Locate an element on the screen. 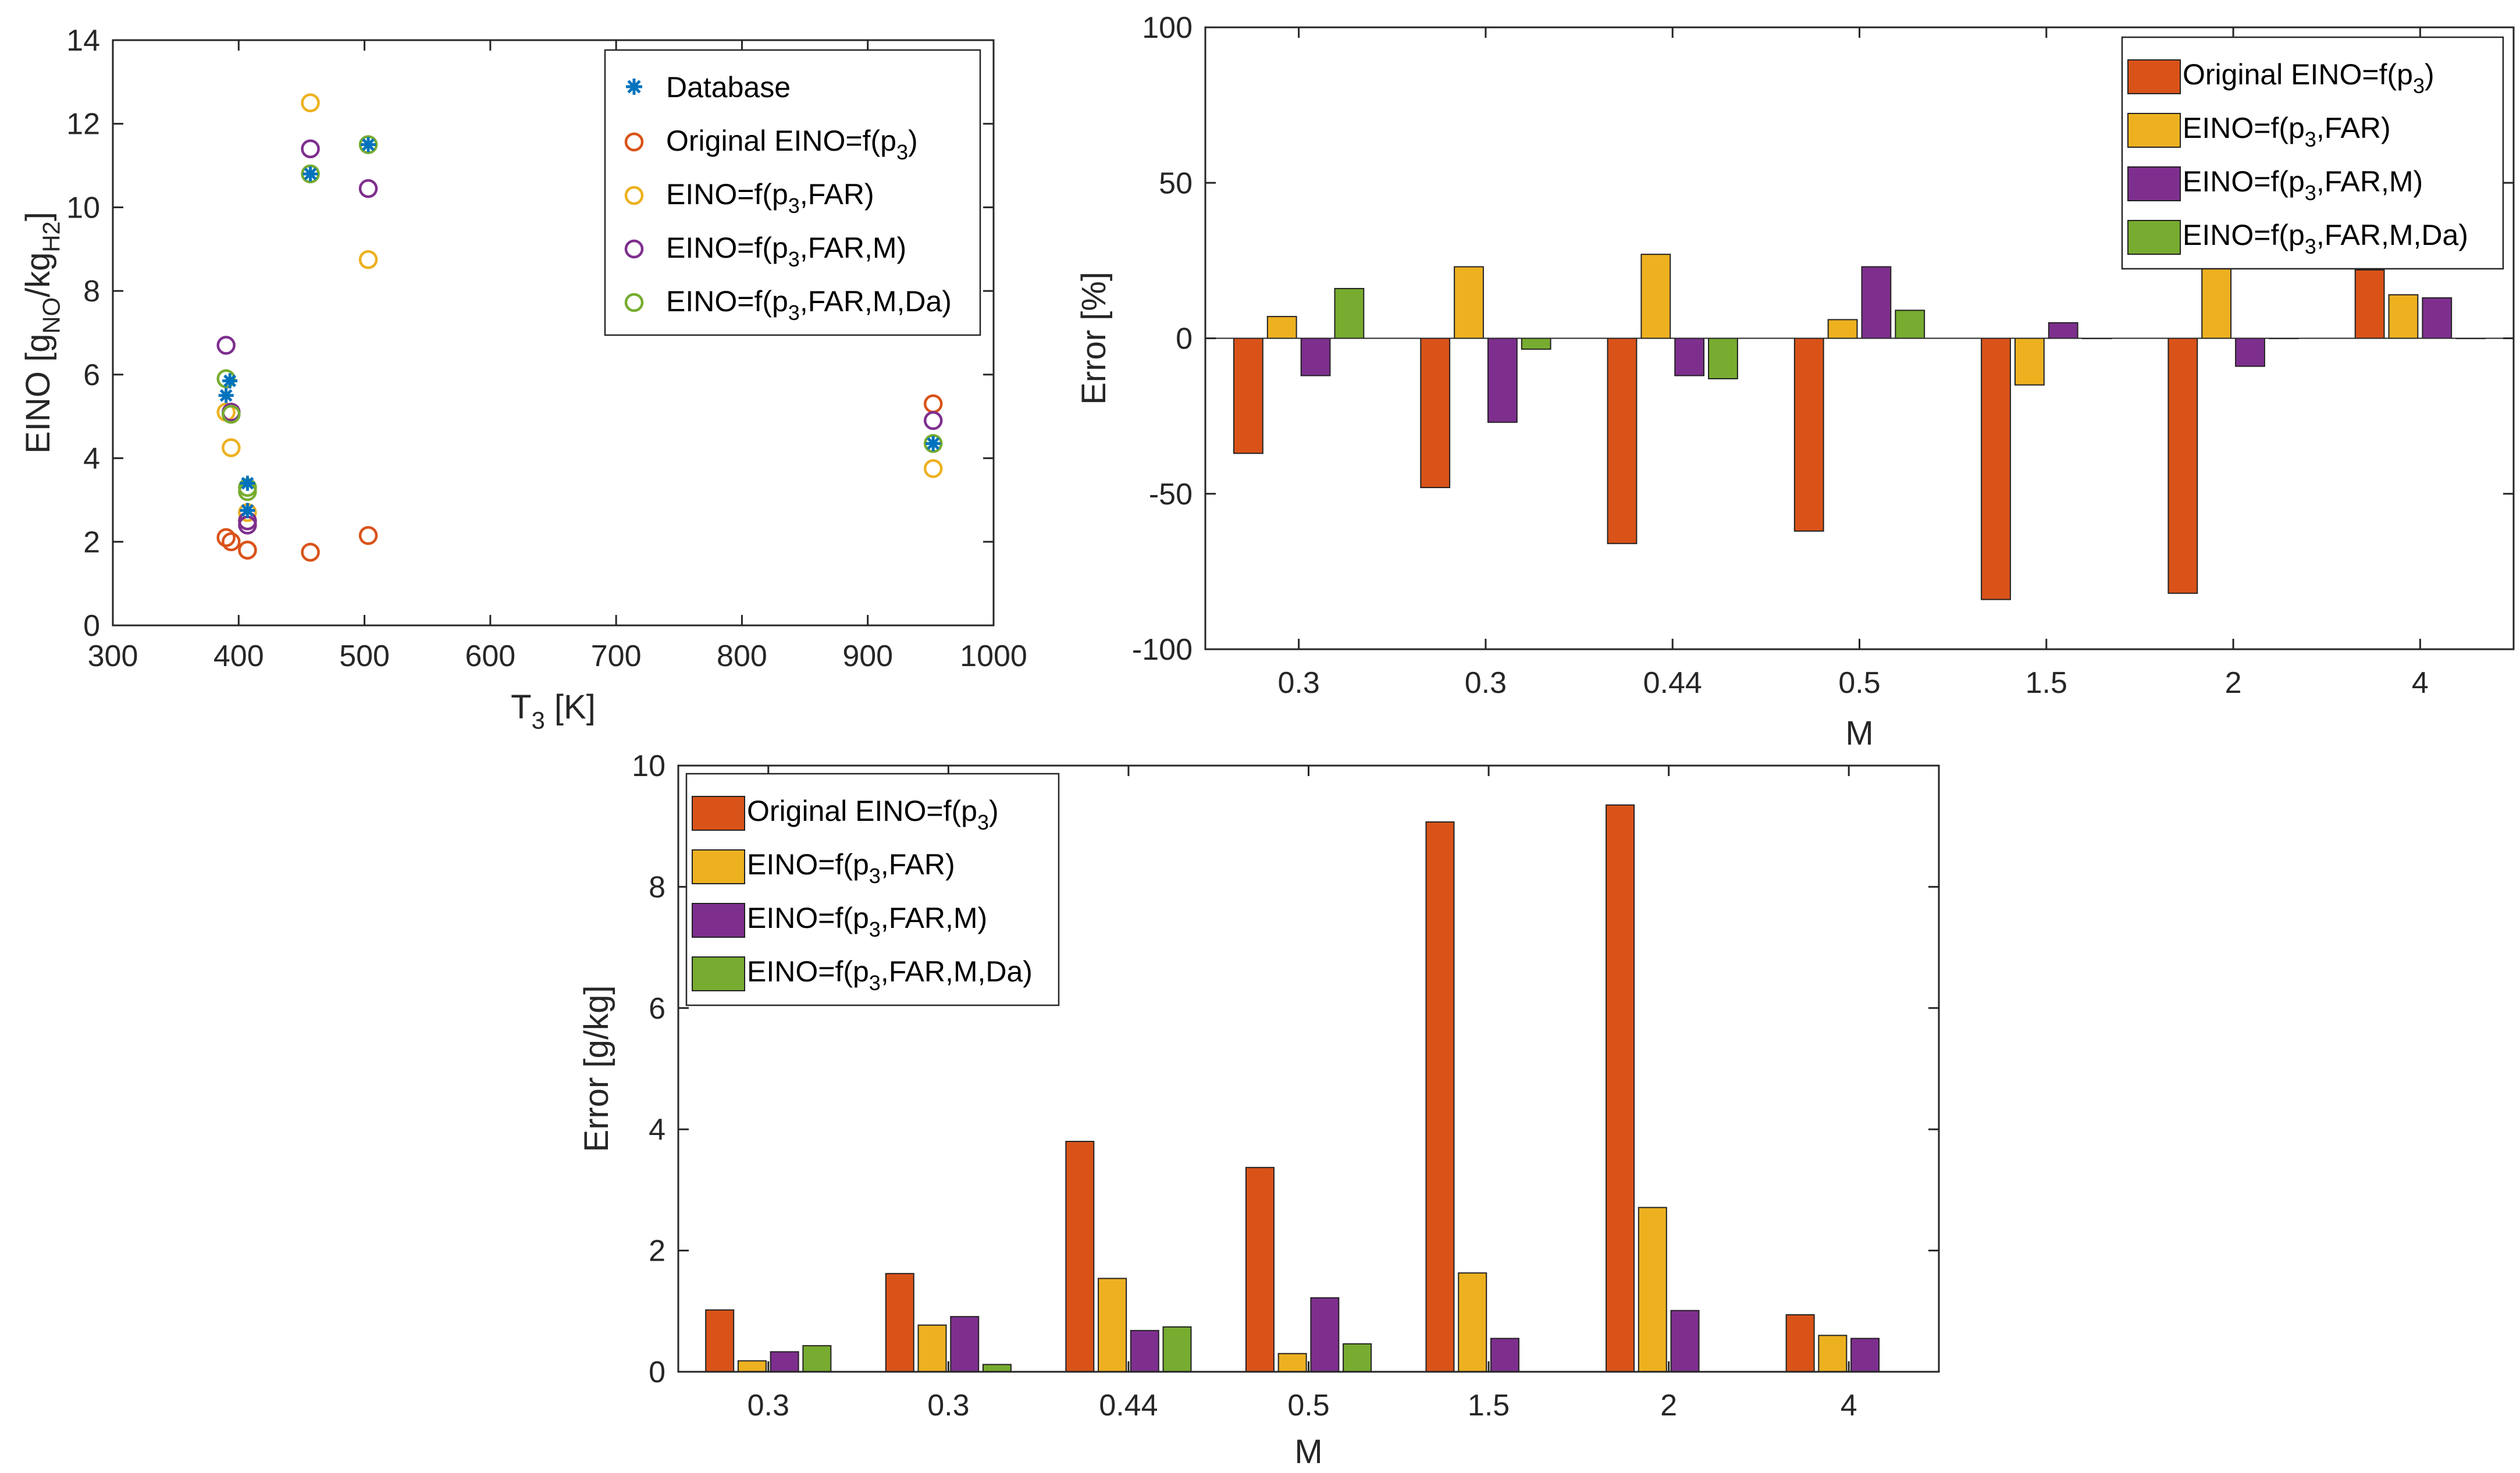 This screenshot has width=2520, height=1473. y-tick-label: -50 is located at coordinates (1171, 494).